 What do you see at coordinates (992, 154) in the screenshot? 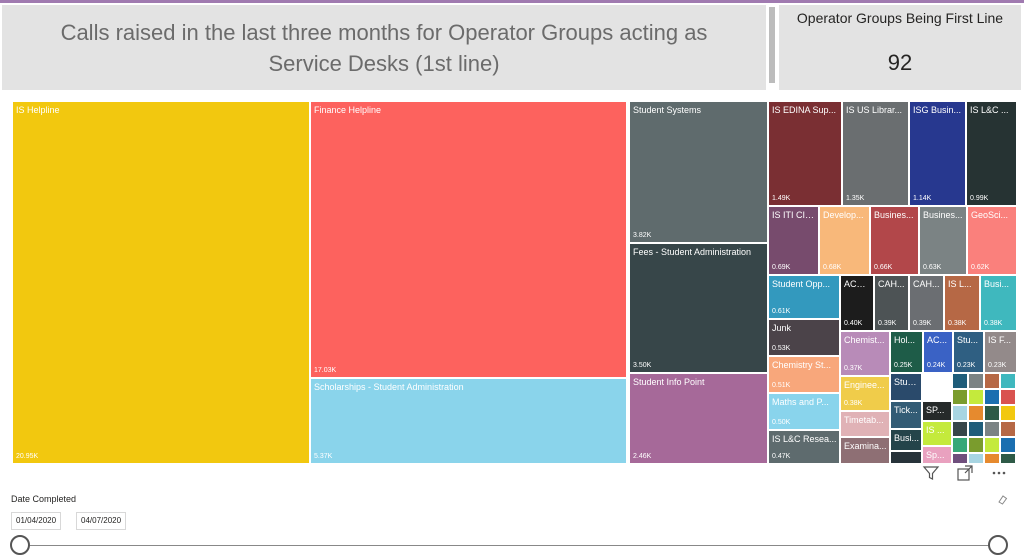
I see `treemap-cell: IS L&C ... 0.99K` at bounding box center [992, 154].